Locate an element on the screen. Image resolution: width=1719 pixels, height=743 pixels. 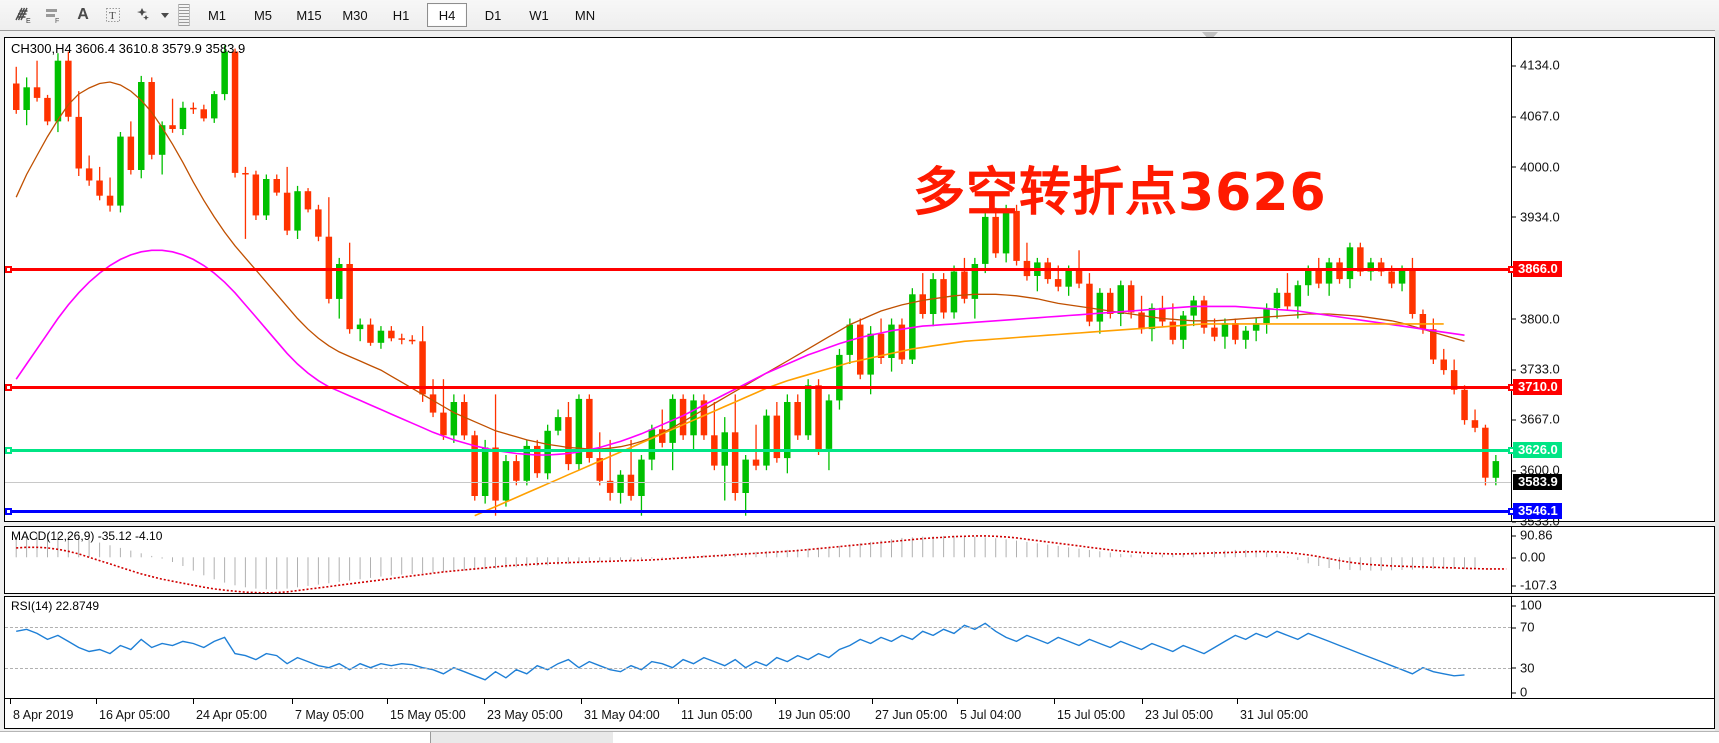
svg-text: F is located at coordinates (57, 21).